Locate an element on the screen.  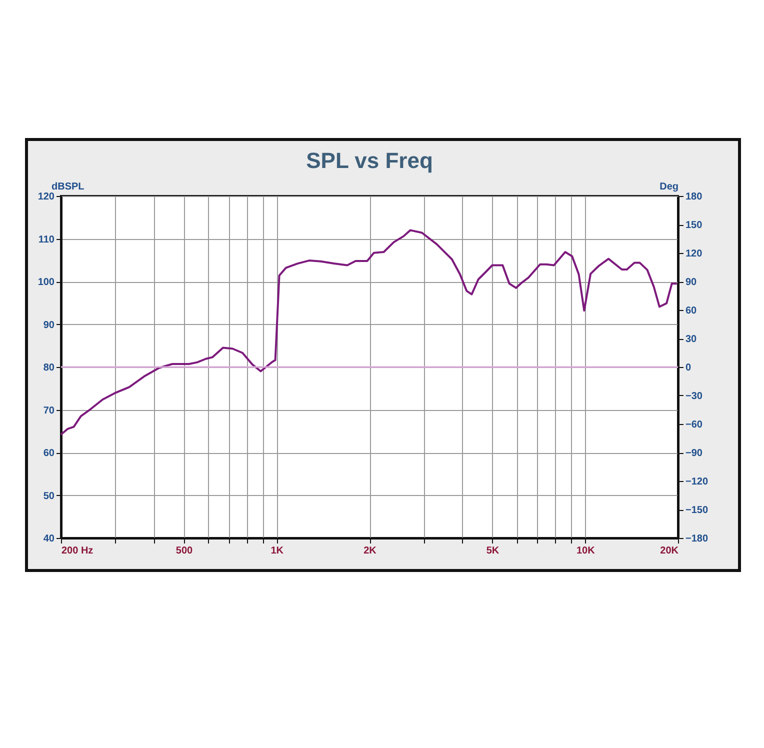
y2-tick-label: −60 is located at coordinates (694, 425).